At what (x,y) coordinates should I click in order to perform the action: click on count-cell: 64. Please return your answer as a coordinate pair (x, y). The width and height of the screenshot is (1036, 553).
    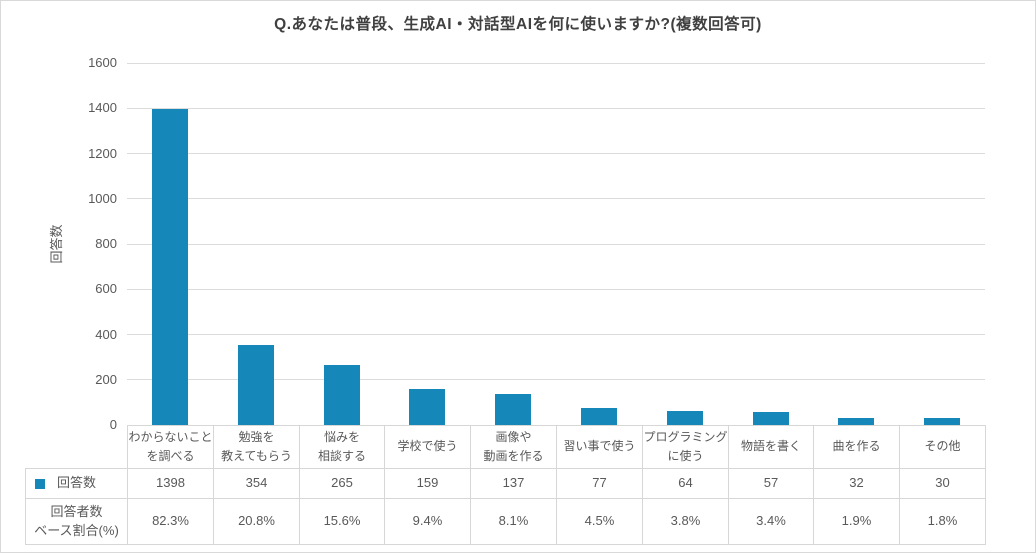
    Looking at the image, I should click on (685, 483).